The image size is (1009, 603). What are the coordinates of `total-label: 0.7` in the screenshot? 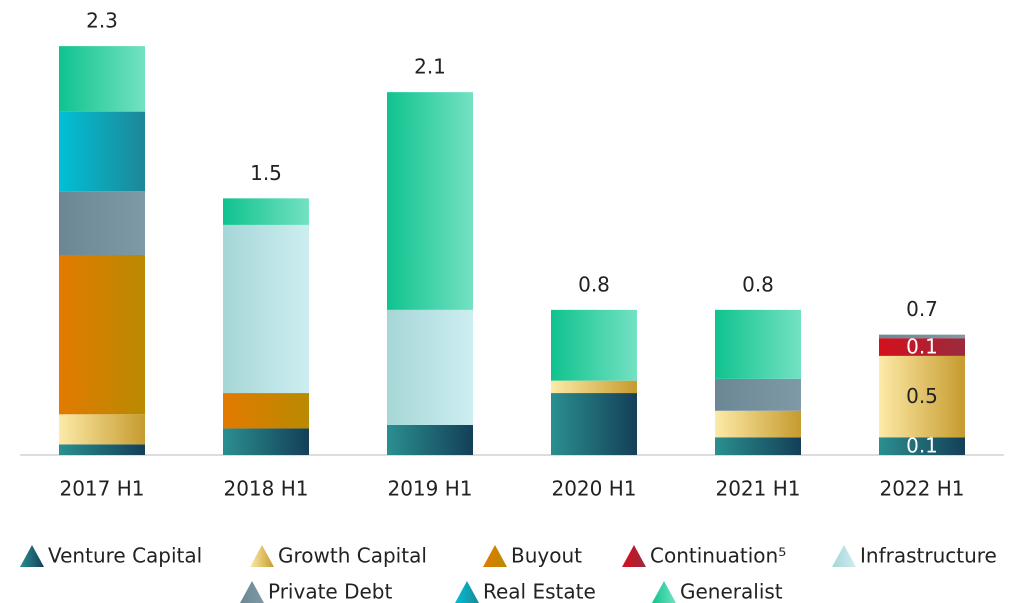 It's located at (922, 309).